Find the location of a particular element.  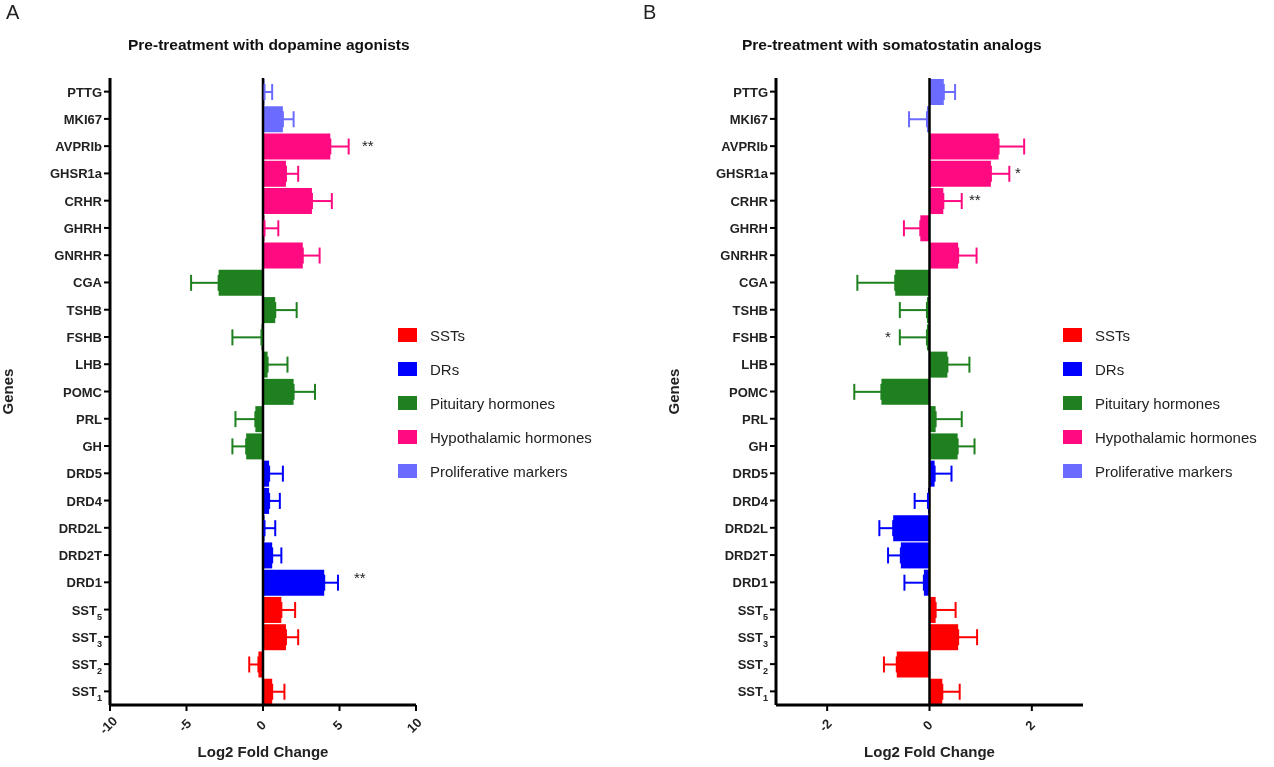

x-tick-label: -10 is located at coordinates (108, 725).